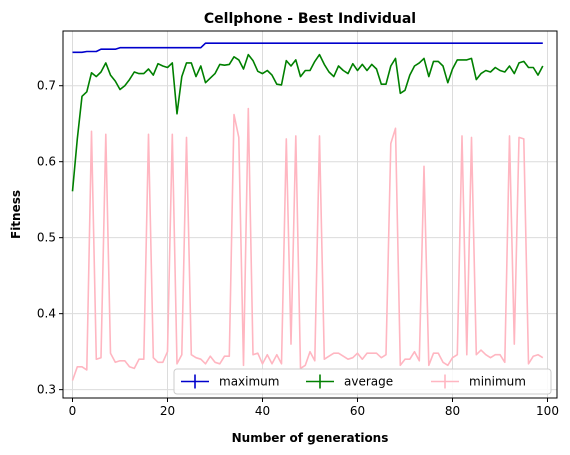  What do you see at coordinates (452, 411) in the screenshot?
I see `x-tick-label: 80` at bounding box center [452, 411].